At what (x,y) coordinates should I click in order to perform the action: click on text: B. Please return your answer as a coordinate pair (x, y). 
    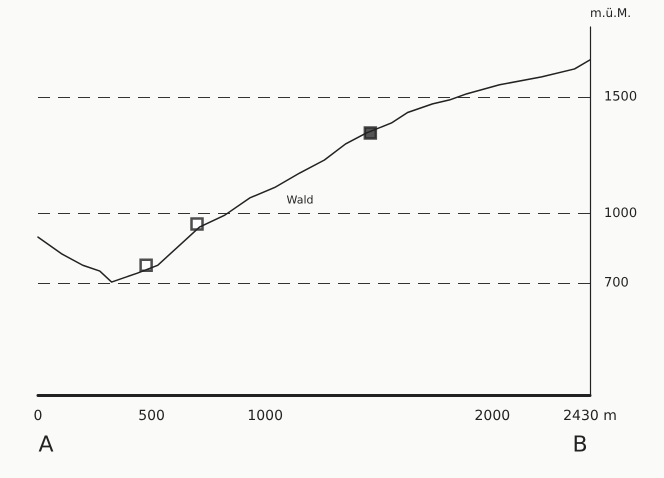
    Looking at the image, I should click on (580, 445).